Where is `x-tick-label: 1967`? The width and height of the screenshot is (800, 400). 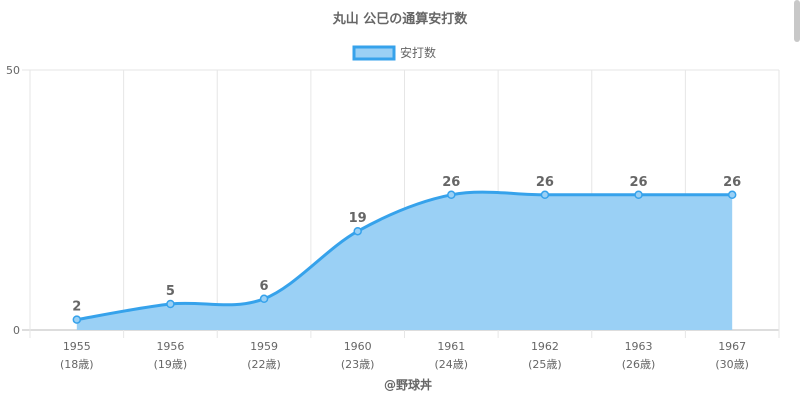 x-tick-label: 1967 is located at coordinates (732, 346).